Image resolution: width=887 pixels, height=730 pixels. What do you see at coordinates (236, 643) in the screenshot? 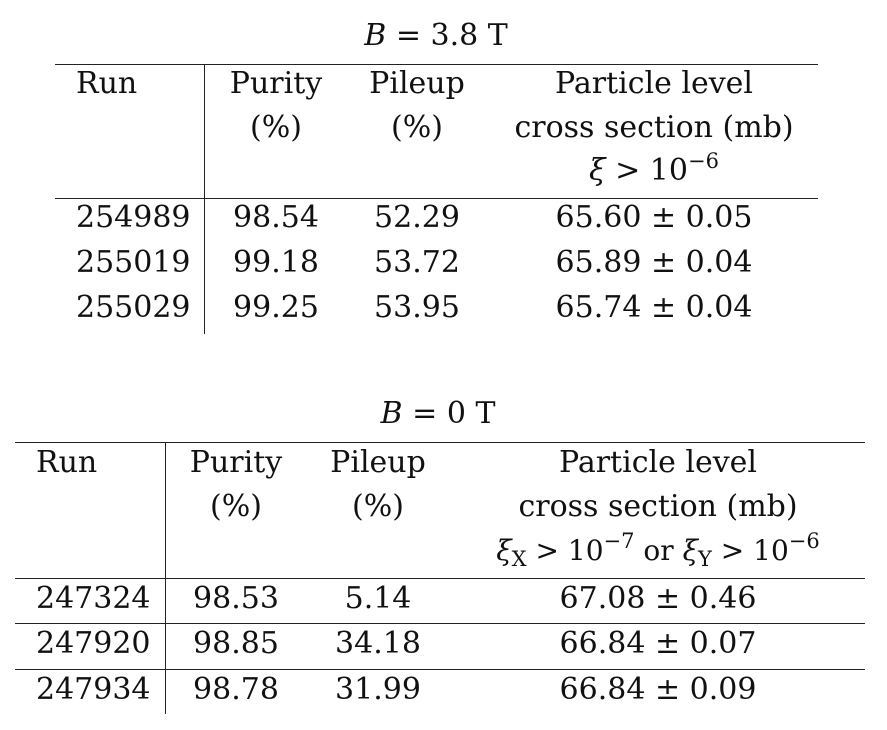
I see `purity-value: 98.85` at bounding box center [236, 643].